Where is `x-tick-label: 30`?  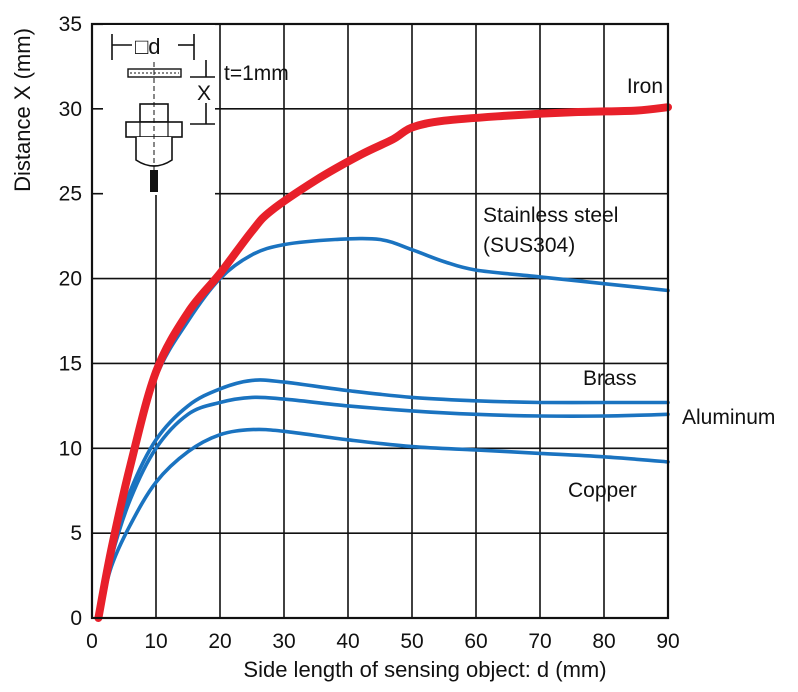 x-tick-label: 30 is located at coordinates (283, 641).